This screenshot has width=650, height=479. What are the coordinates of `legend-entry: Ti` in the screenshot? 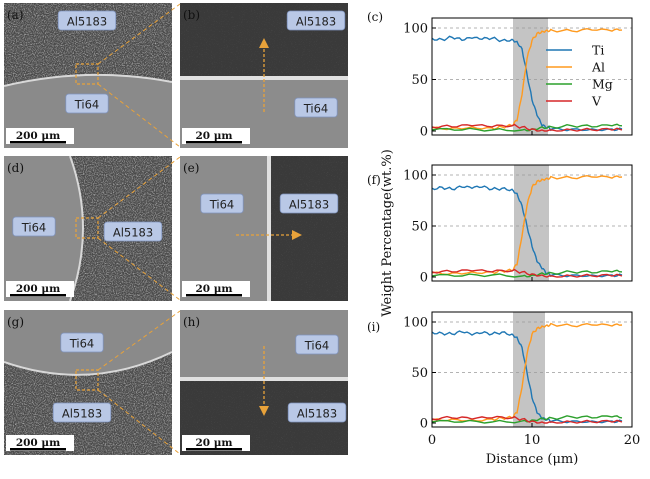 It's located at (598, 50).